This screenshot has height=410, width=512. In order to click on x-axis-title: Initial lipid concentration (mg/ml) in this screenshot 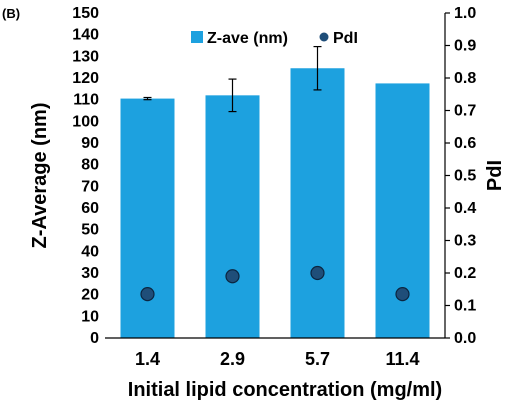, I will do `click(285, 390)`.